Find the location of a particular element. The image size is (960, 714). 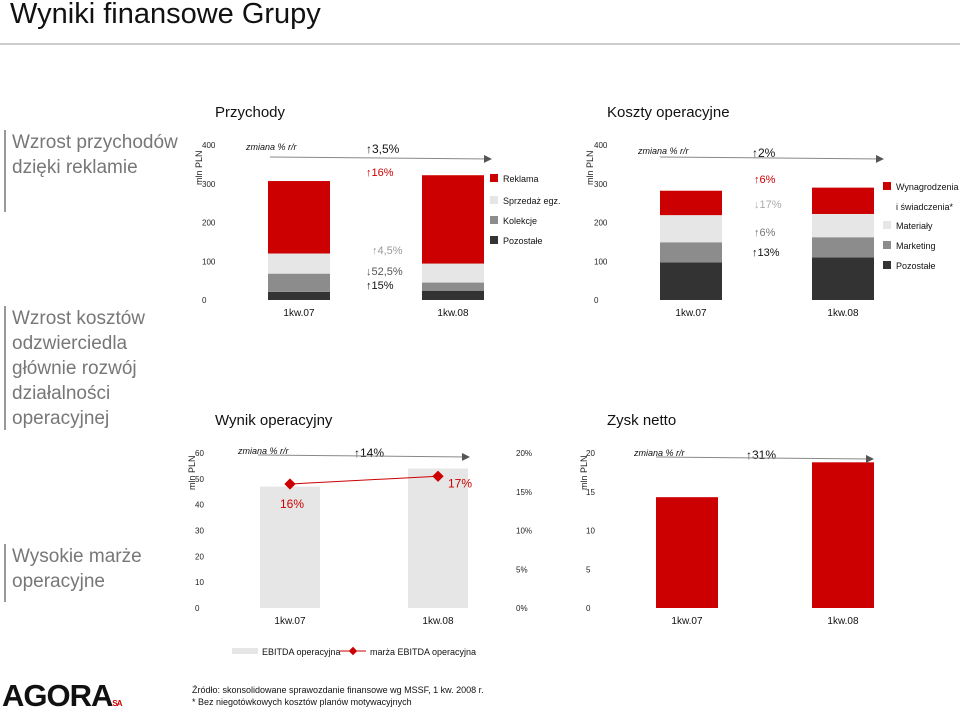

segment-change-label: ↑16% is located at coordinates (380, 173).